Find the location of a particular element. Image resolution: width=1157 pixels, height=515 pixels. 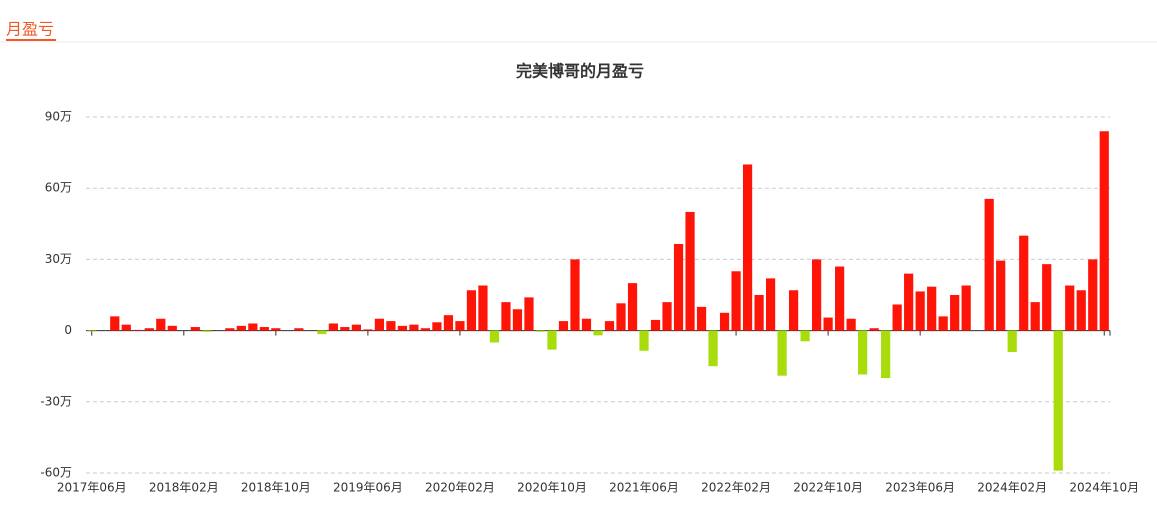

x-tick-label: 2024年02月 is located at coordinates (1012, 488).